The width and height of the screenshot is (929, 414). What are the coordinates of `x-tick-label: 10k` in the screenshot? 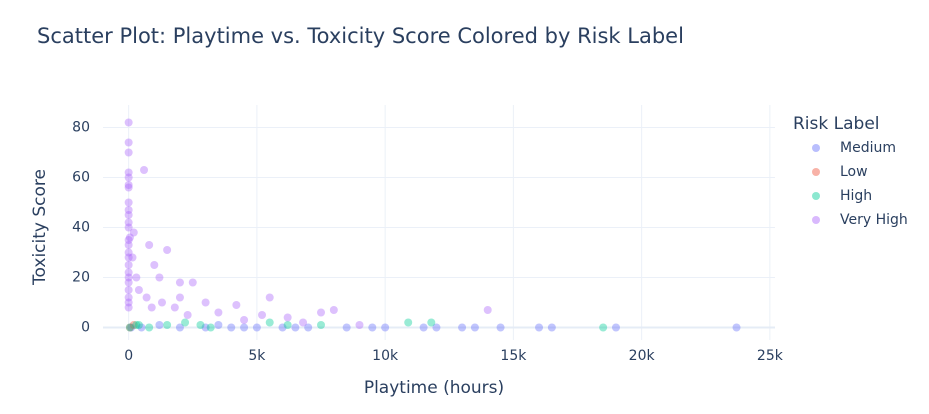 It's located at (385, 356).